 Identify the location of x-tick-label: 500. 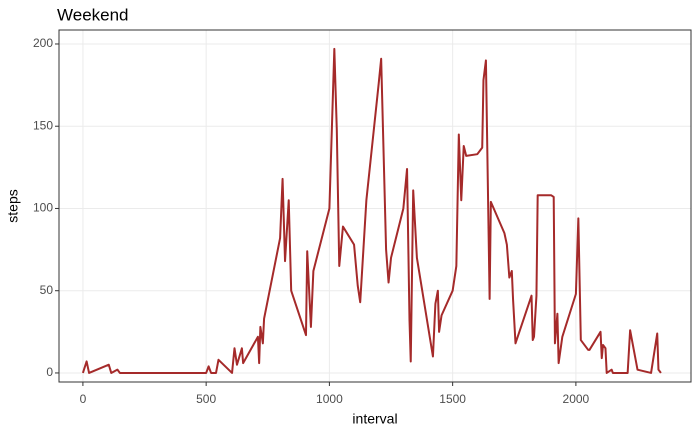
(206, 399).